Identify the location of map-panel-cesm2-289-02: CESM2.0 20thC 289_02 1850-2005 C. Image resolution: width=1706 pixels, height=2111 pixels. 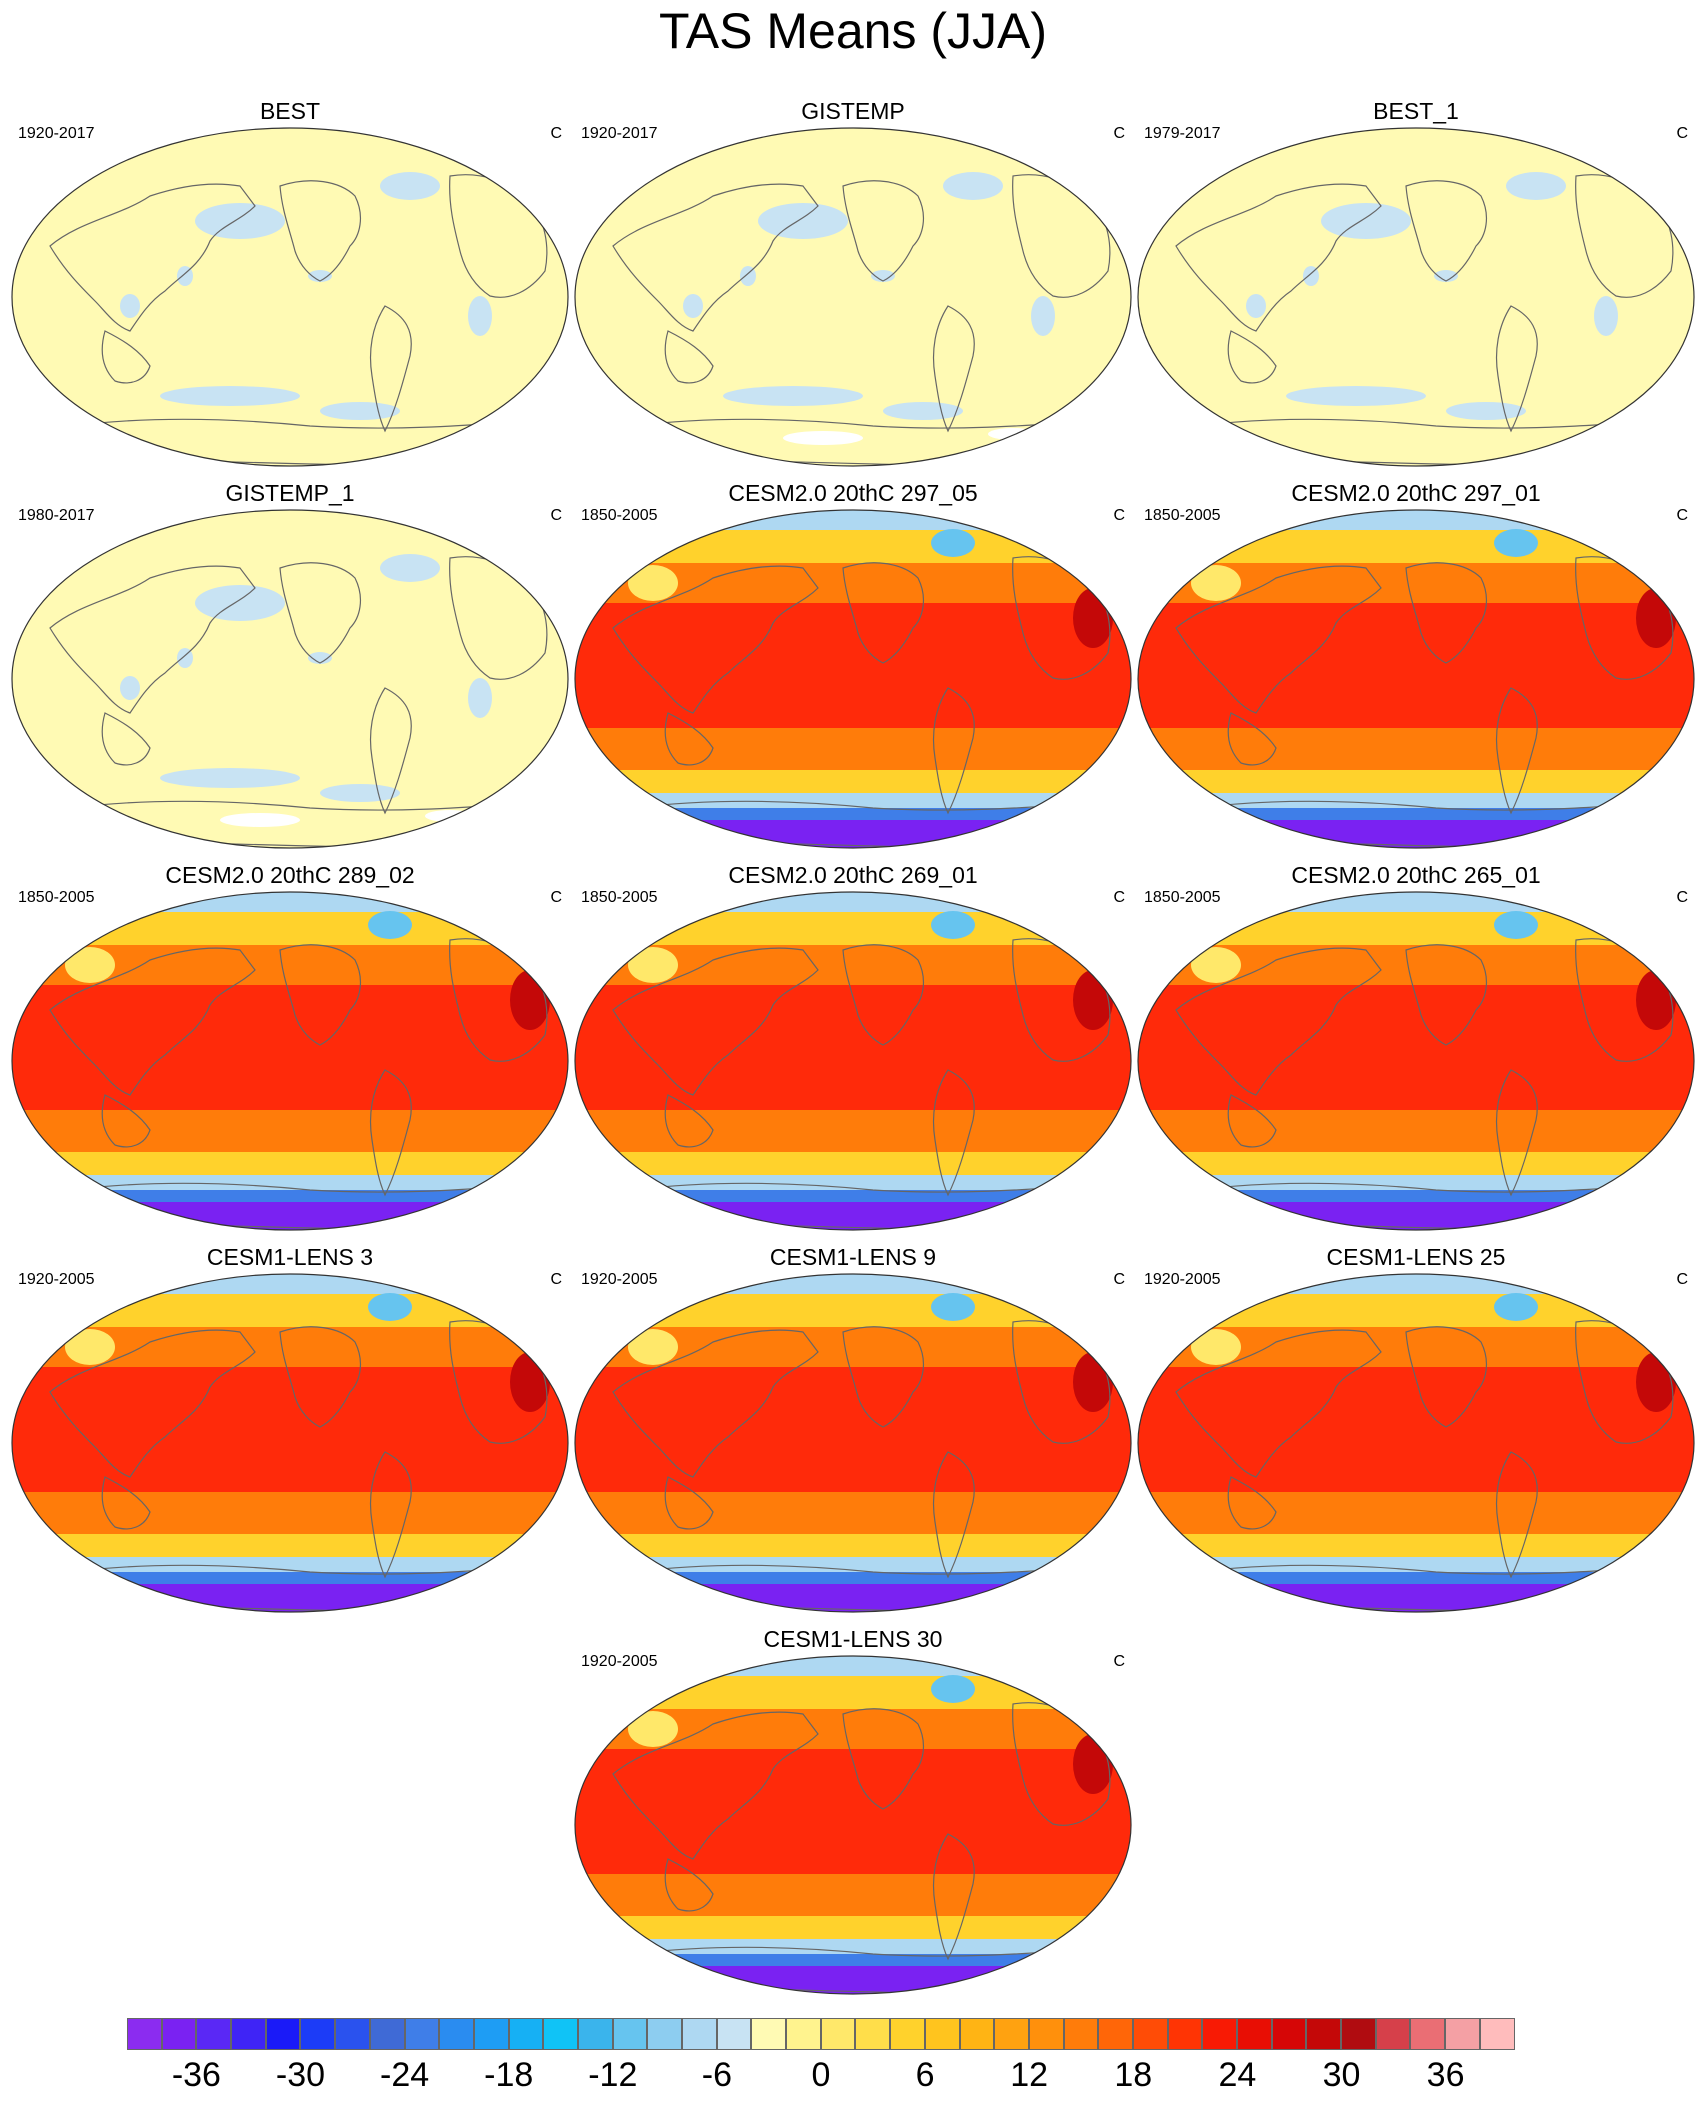
(290, 1047).